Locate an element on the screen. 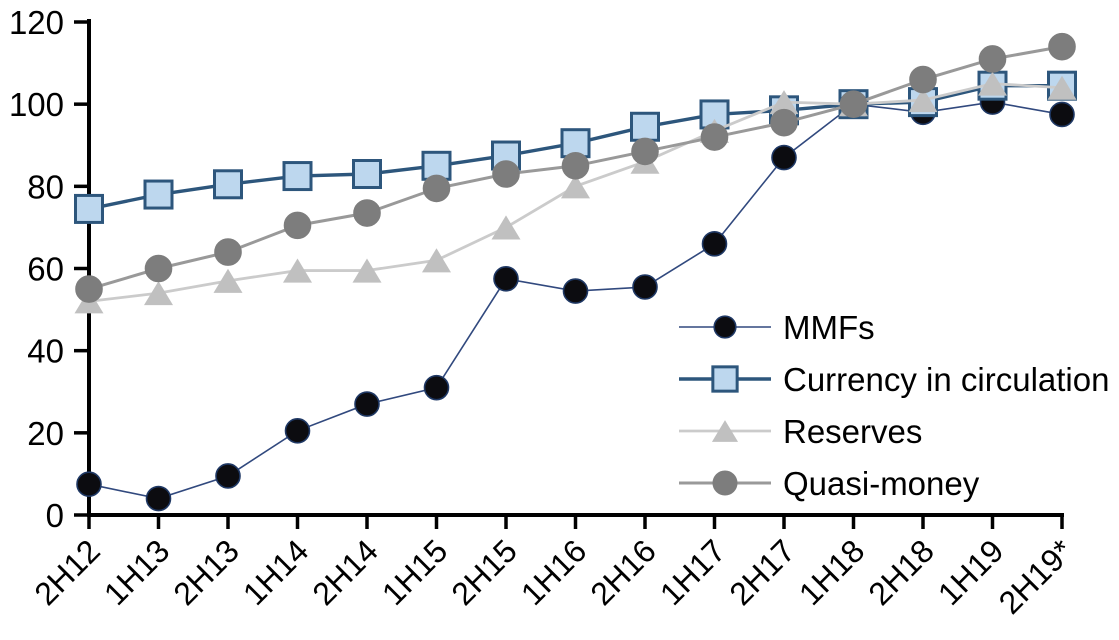 This screenshot has width=1119, height=640. x-axis-tick-label: 2H13 is located at coordinates (206, 572).